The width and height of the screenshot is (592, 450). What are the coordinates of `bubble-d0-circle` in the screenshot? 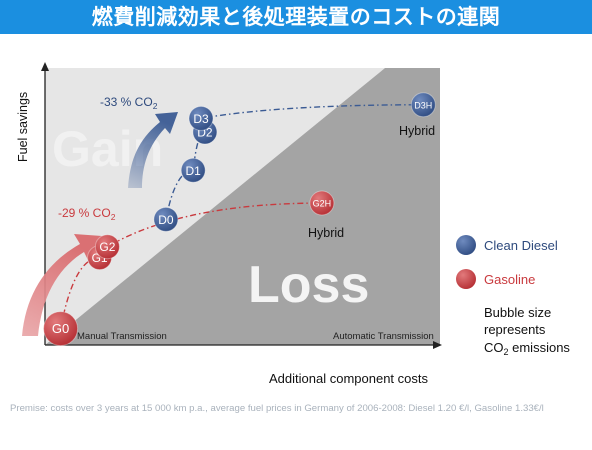 It's located at (166, 219).